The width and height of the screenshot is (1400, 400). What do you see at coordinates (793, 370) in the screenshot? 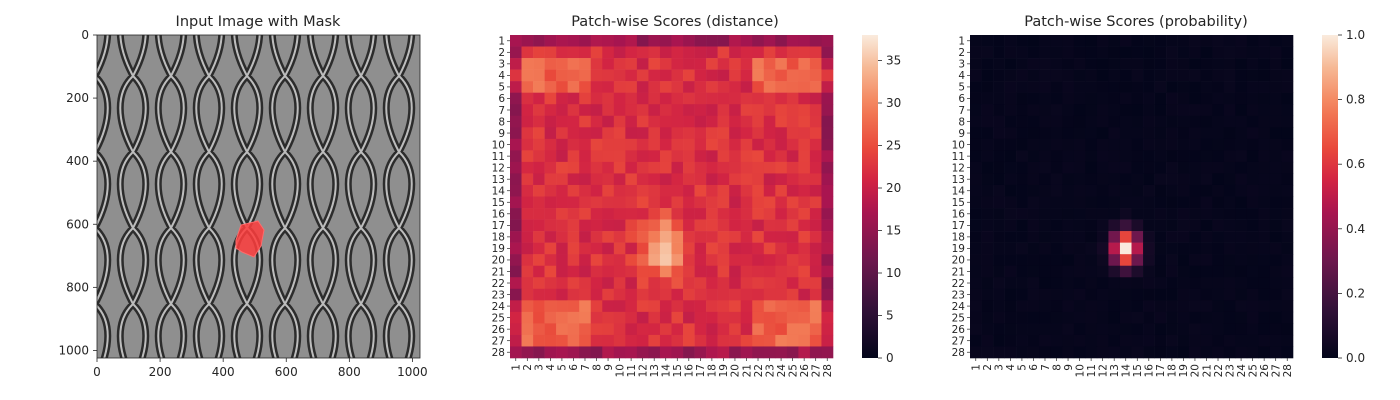
I see `col-label: 25` at bounding box center [793, 370].